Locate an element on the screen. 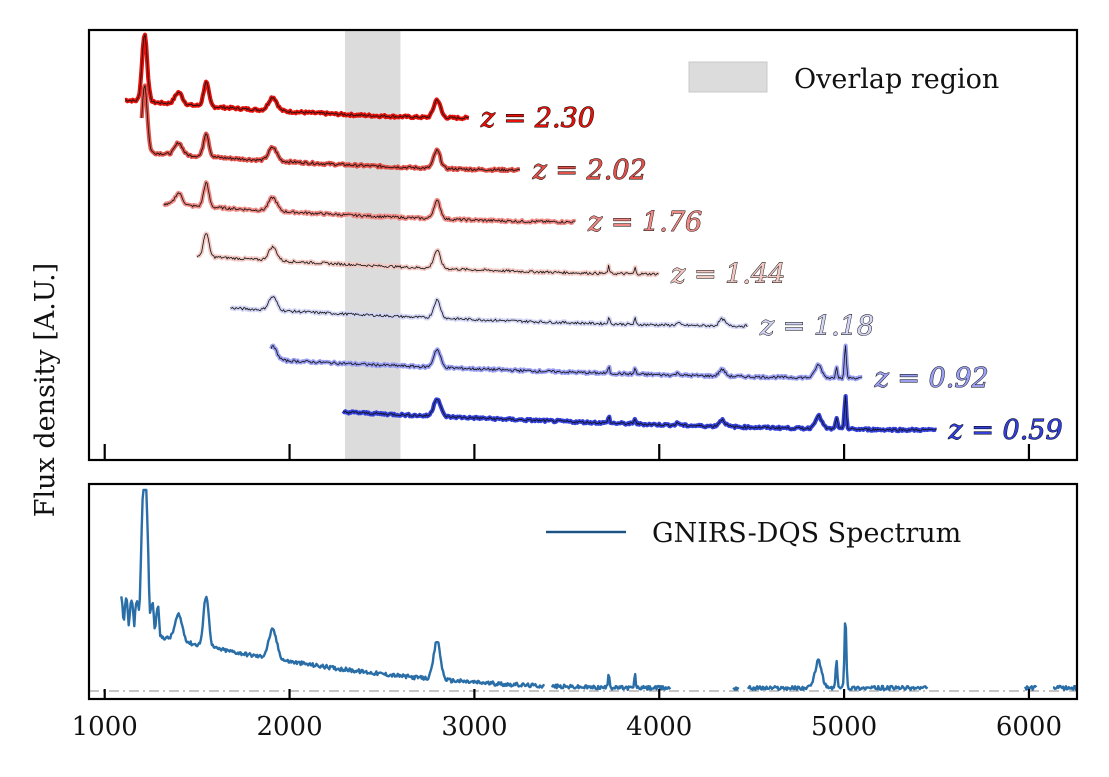 The height and width of the screenshot is (777, 1109). bottom-legend: GNIRS-DQS Spectrum is located at coordinates (753, 533).